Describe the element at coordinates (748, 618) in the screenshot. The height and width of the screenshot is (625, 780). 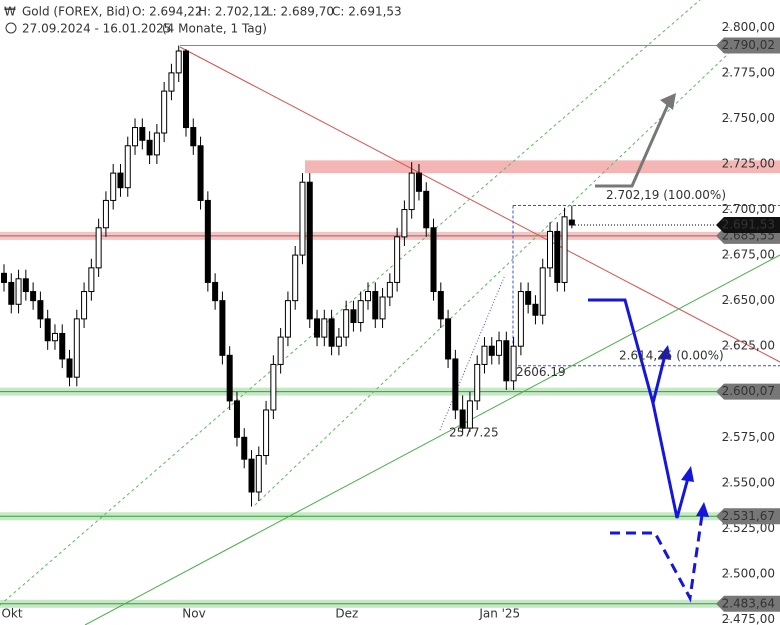
I see `y-tick-label: 2.475,00` at that location.